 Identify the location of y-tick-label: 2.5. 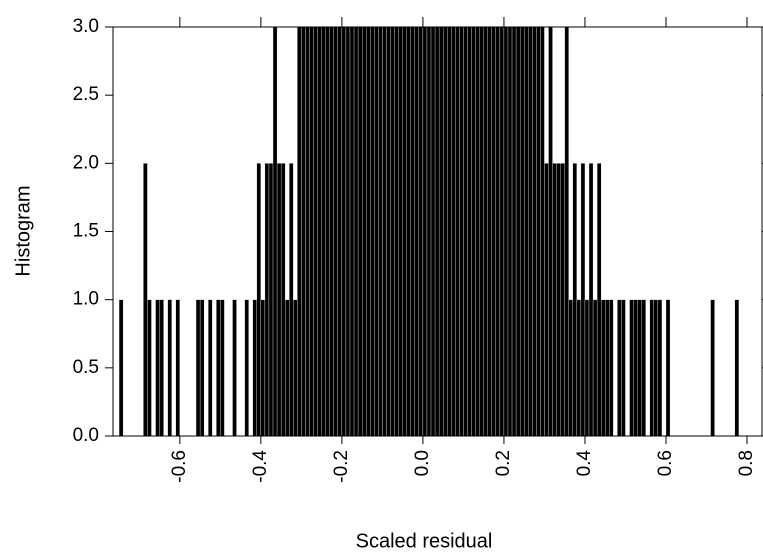
(86, 94).